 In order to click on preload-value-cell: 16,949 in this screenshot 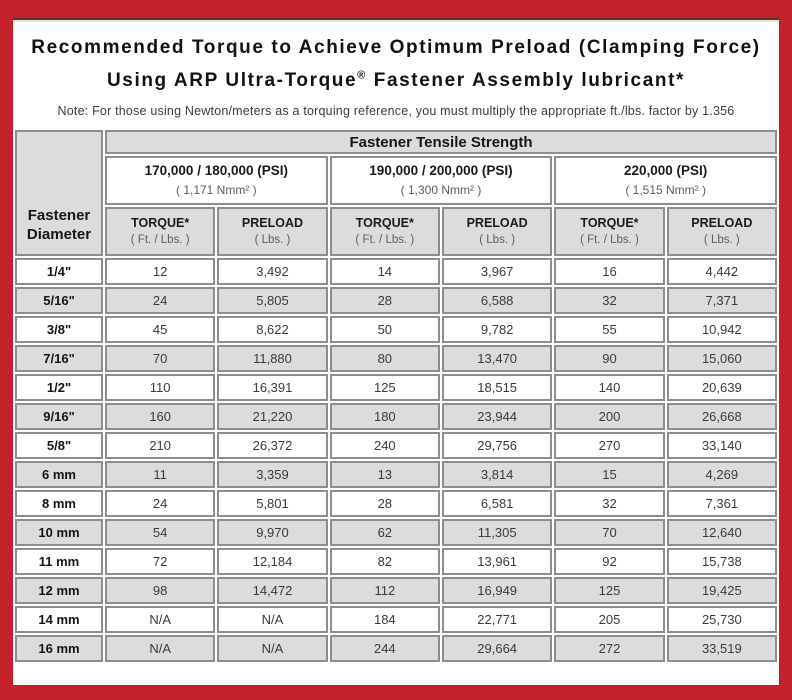, I will do `click(497, 591)`.